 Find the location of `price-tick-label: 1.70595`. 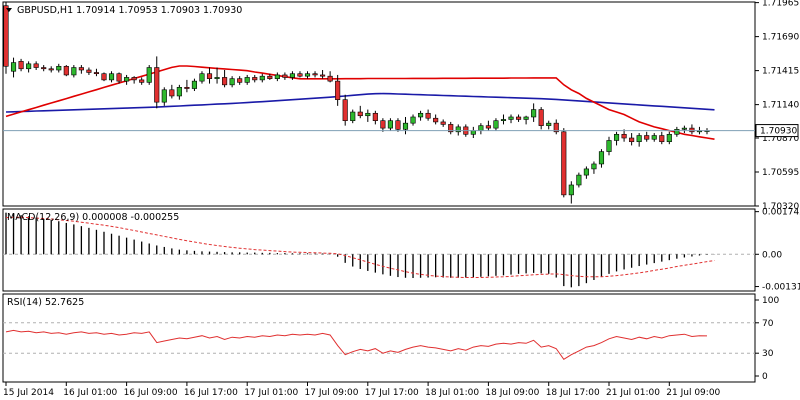

price-tick-label: 1.70595 is located at coordinates (780, 173).